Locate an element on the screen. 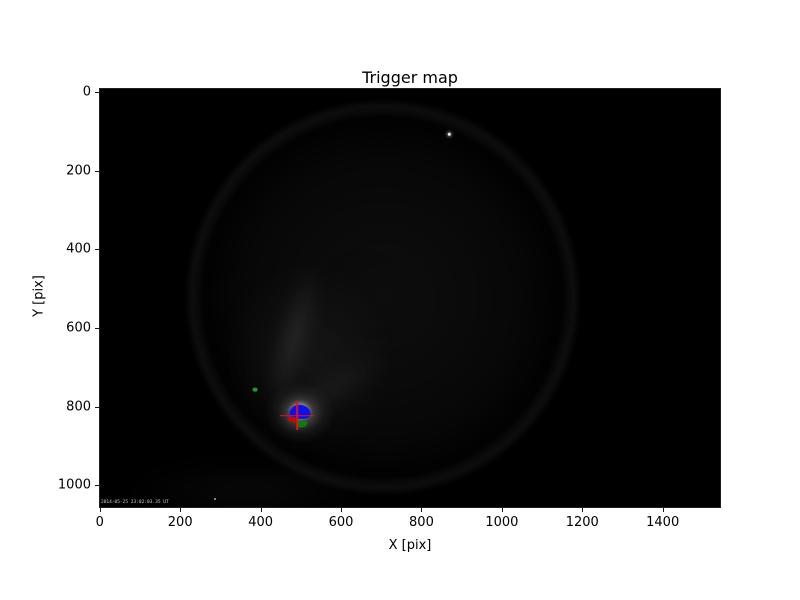 Image resolution: width=800 pixels, height=600 pixels. x-axis-label: X [pix] is located at coordinates (410, 545).